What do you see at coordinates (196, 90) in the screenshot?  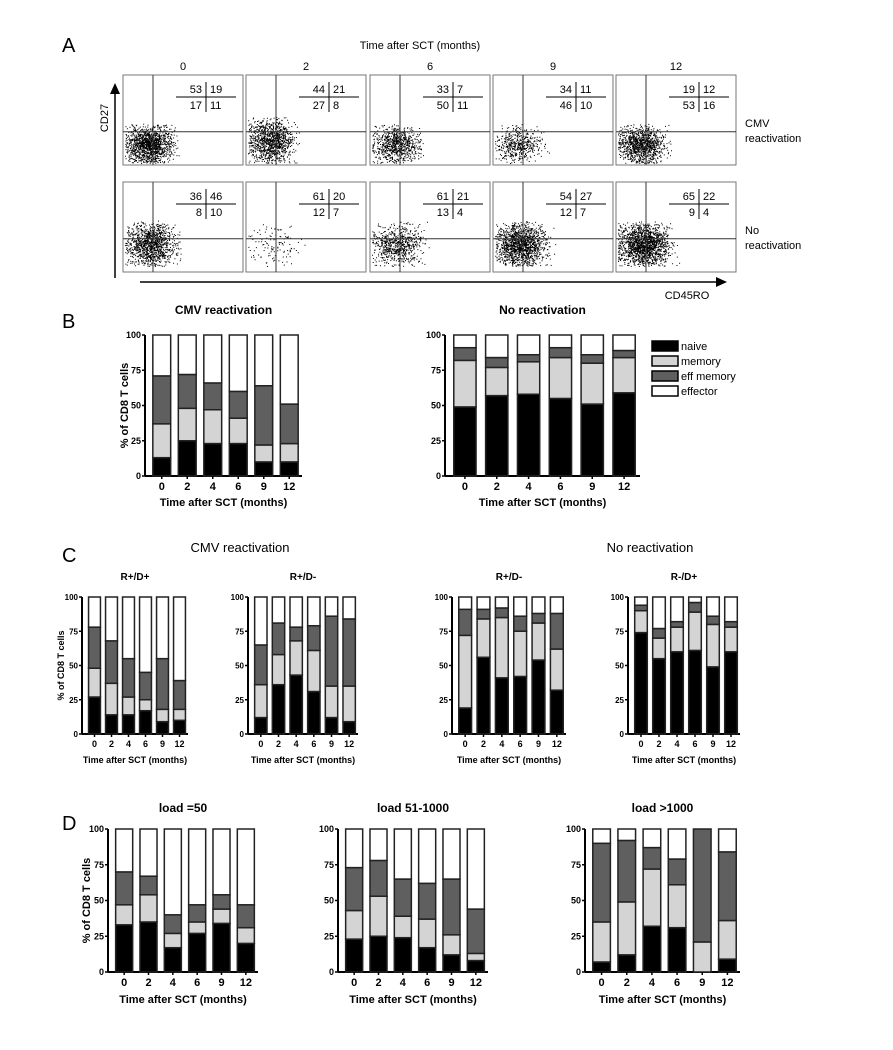 I see `quadrant-value-ul: 53` at bounding box center [196, 90].